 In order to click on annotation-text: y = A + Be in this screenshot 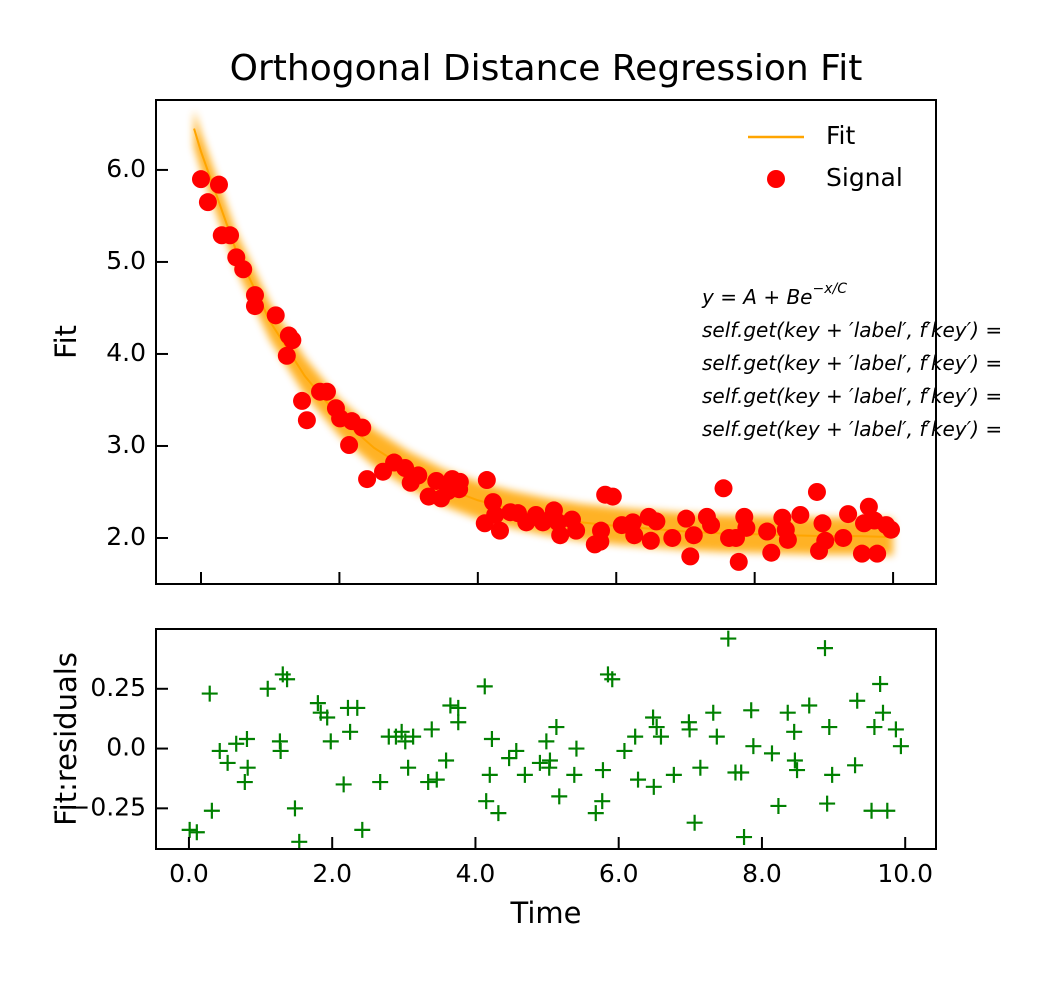, I will do `click(757, 297)`.